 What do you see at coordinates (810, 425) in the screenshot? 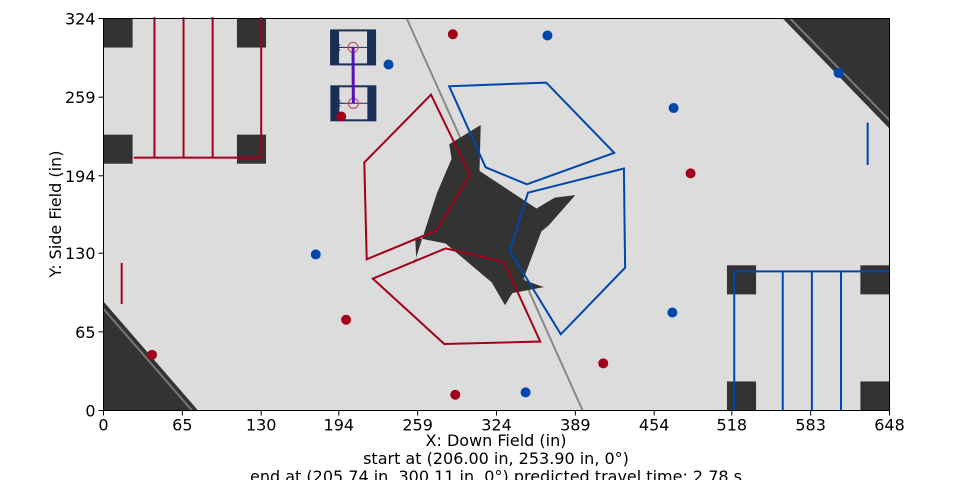
I see `x-tick-label: 583` at bounding box center [810, 425].